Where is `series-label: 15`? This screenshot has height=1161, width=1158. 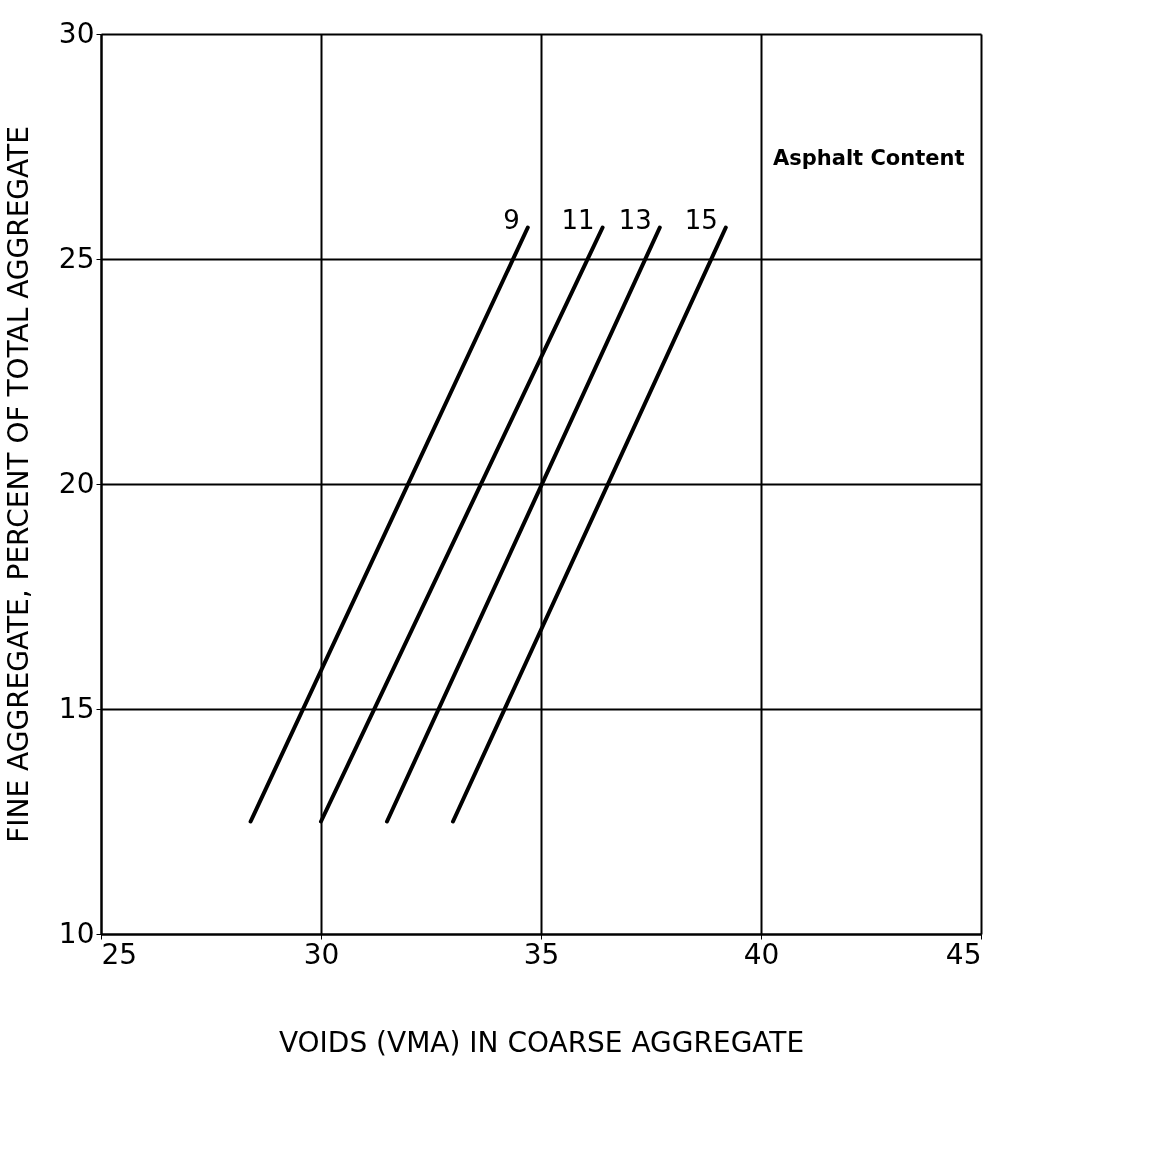
series-label: 15 is located at coordinates (701, 219).